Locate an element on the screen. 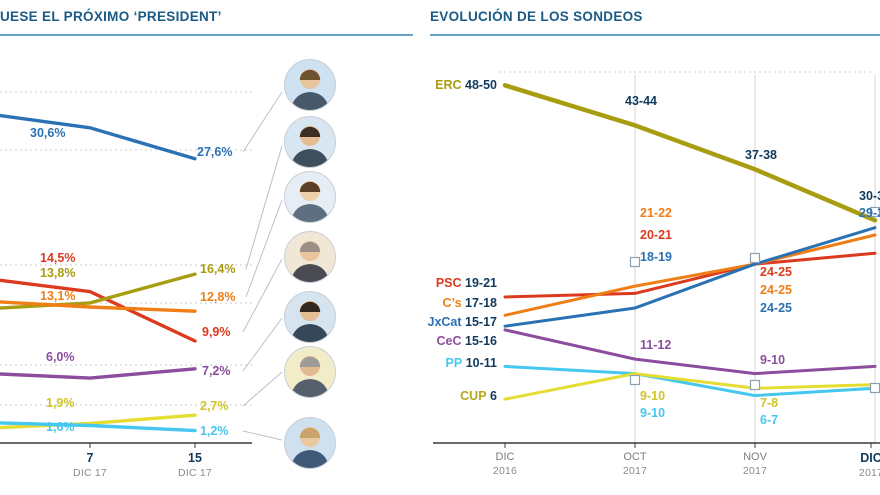 Image resolution: width=880 pixels, height=495 pixels. x-axis-label: DIC2017 is located at coordinates (869, 465).